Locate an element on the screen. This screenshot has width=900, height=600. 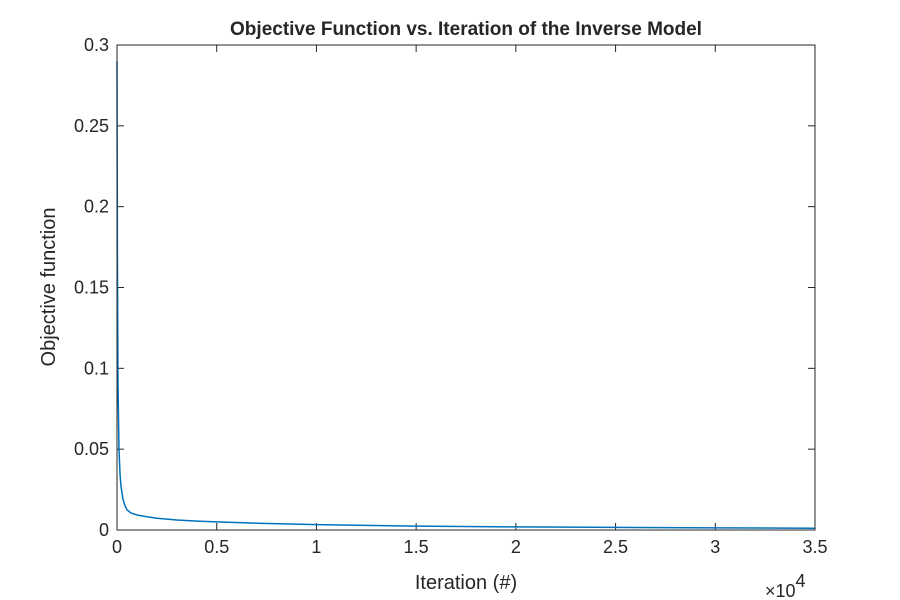
x-tick-label: 1.5 is located at coordinates (416, 547).